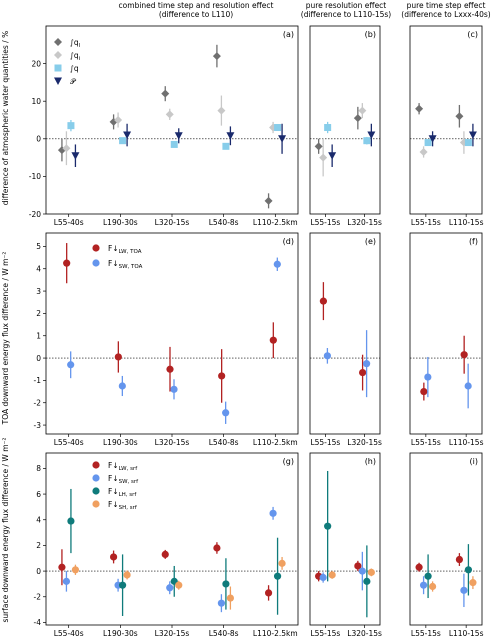  I want to click on y-tick-label: -4, so click(38, 622).